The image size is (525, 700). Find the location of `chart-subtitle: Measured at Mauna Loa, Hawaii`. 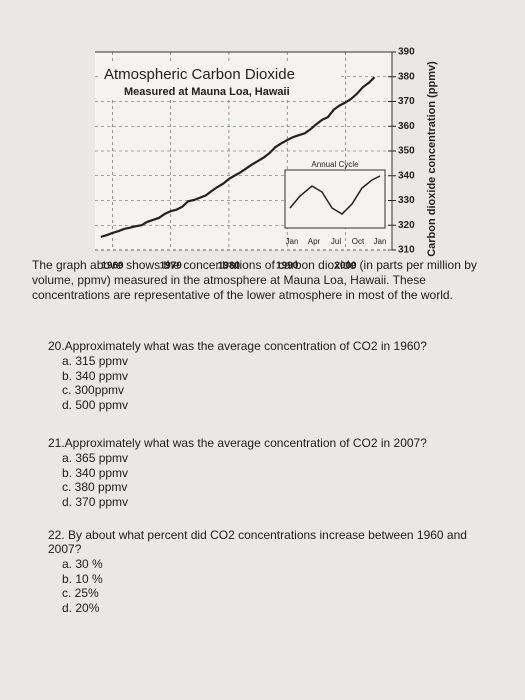

chart-subtitle: Measured at Mauna Loa, Hawaii is located at coordinates (207, 92).